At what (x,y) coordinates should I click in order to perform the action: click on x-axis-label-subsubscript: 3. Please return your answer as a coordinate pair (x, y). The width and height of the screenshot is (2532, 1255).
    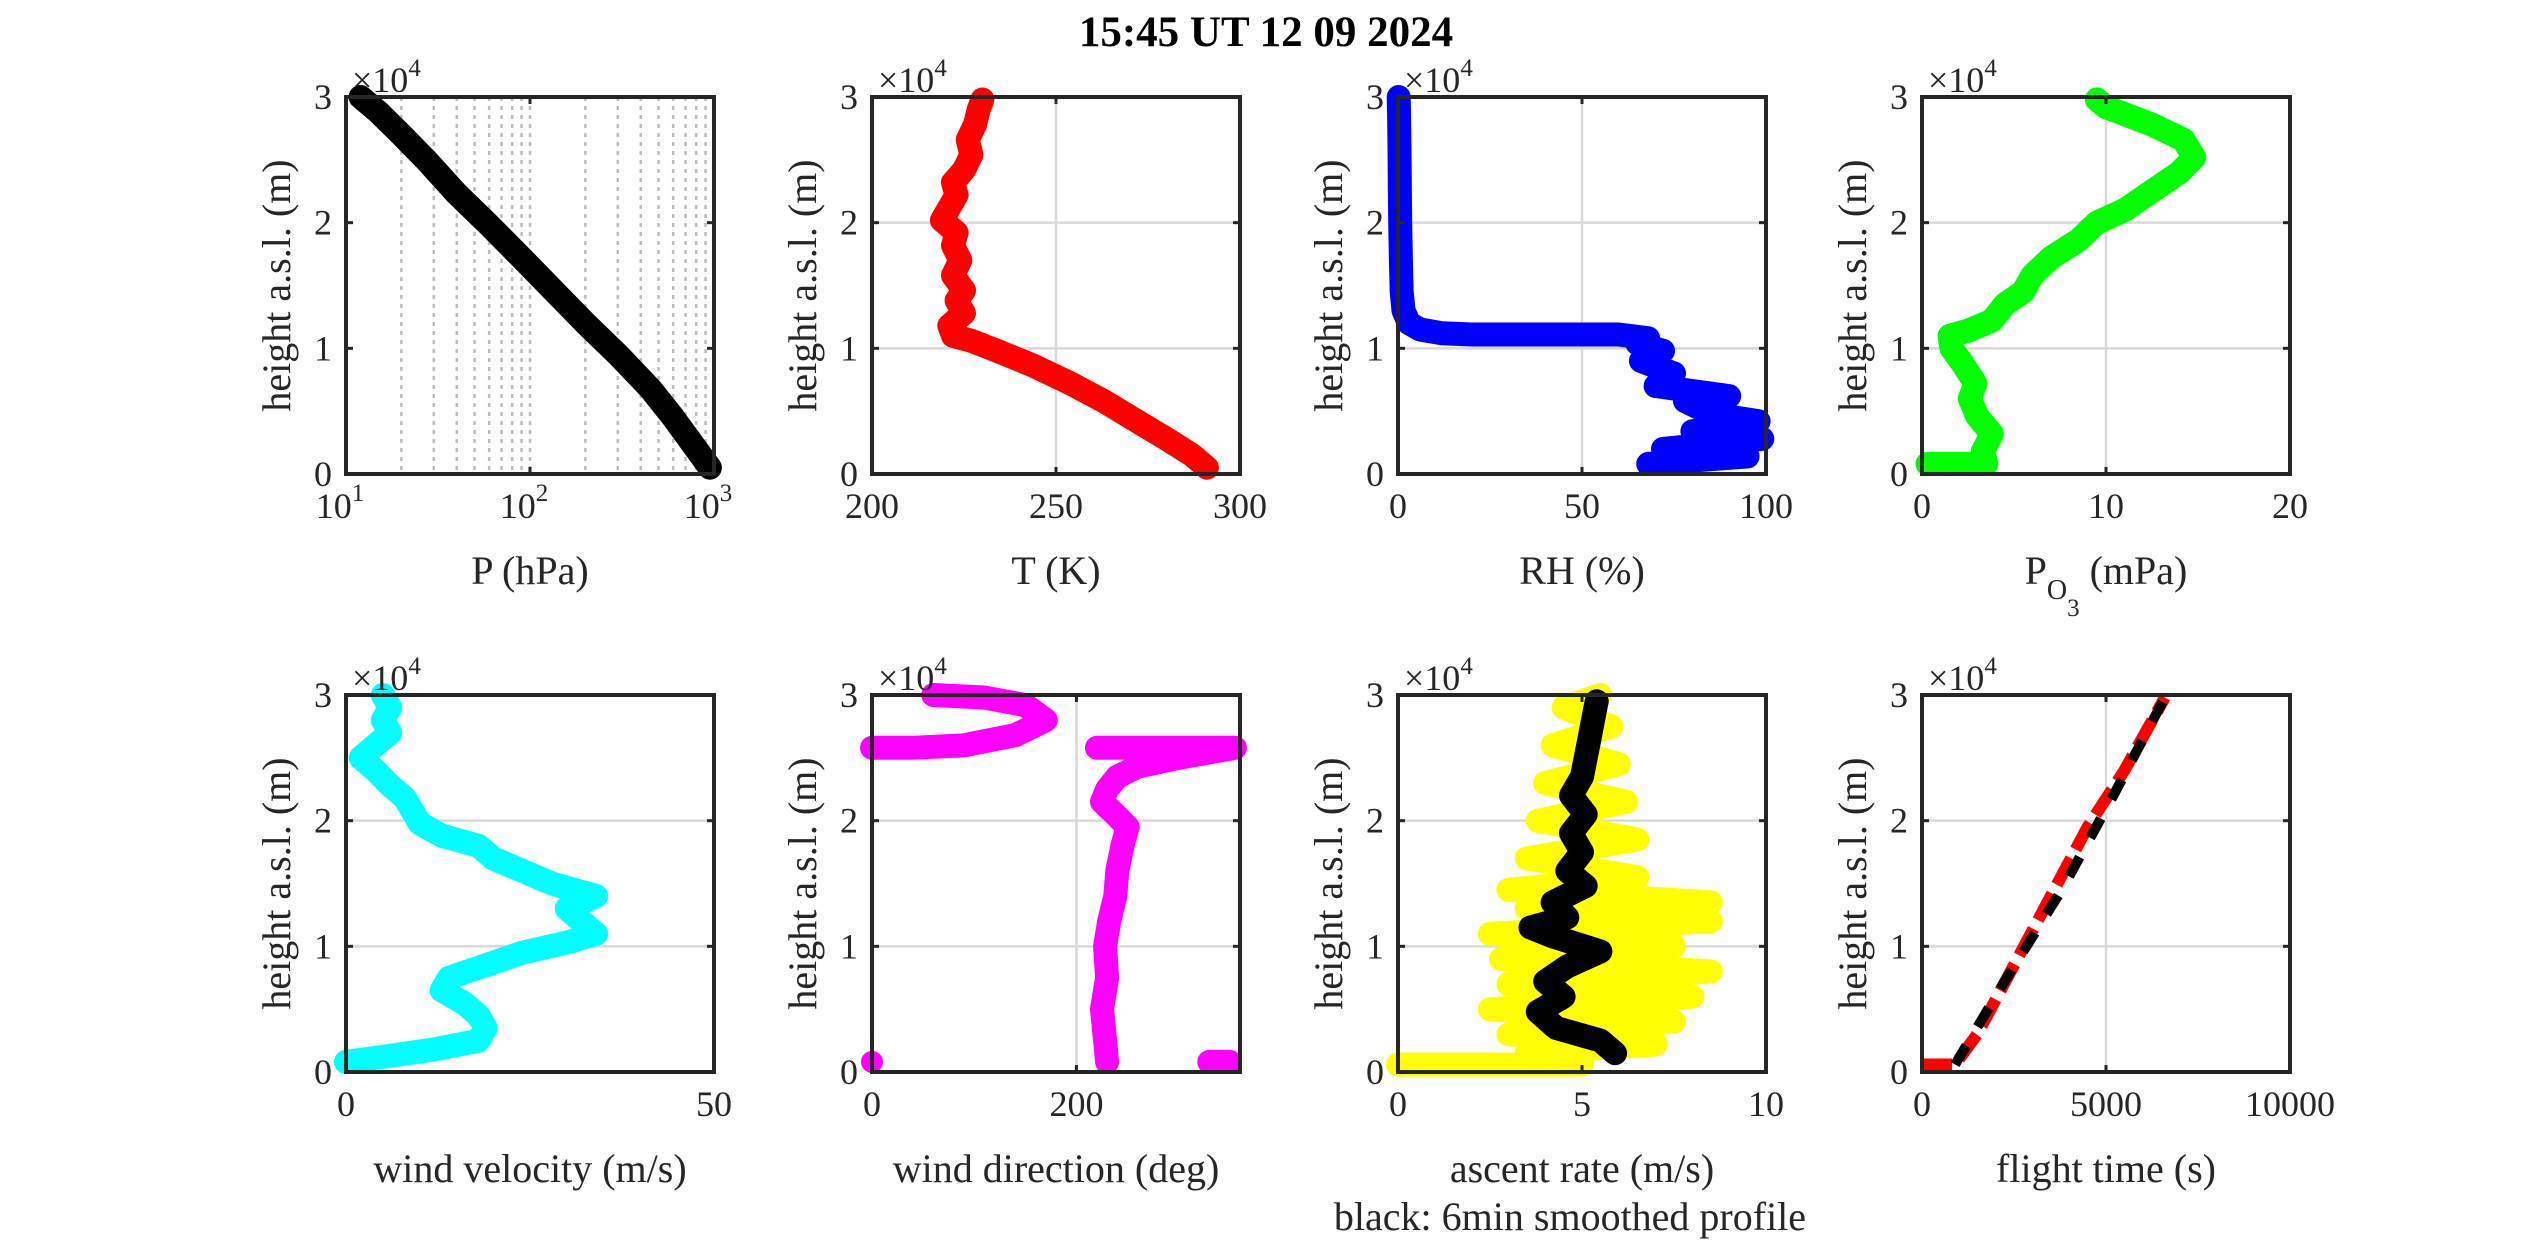
    Looking at the image, I should click on (2073, 608).